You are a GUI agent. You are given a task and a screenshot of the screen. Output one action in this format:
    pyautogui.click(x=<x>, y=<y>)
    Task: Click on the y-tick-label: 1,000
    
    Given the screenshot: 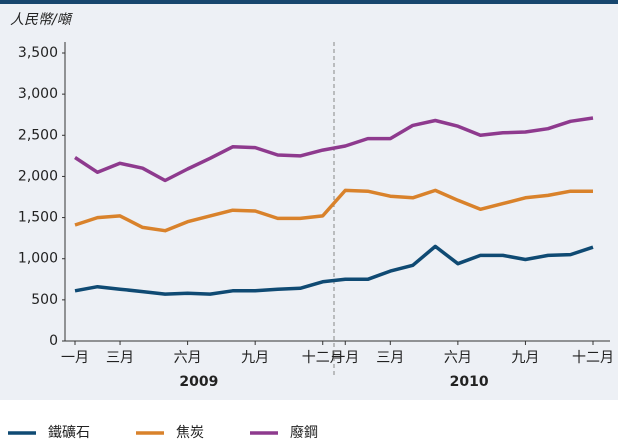 What is the action you would take?
    pyautogui.click(x=38, y=259)
    